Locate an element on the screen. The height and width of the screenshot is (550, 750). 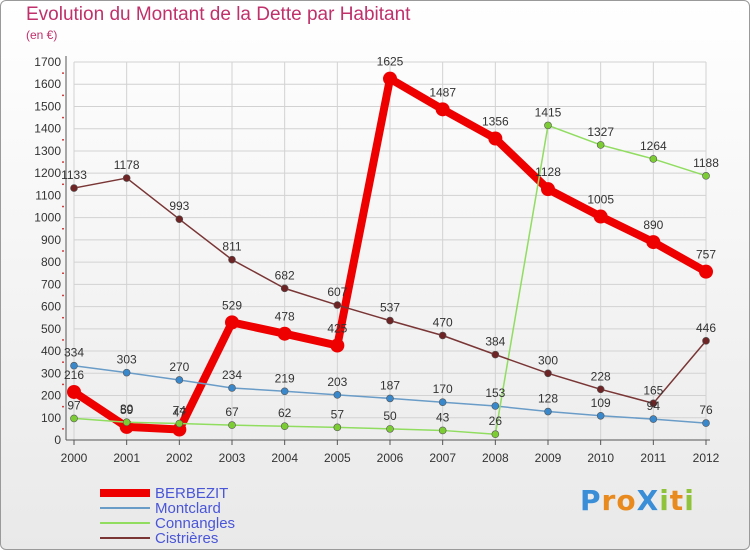
data-label: 50 is located at coordinates (390, 416).